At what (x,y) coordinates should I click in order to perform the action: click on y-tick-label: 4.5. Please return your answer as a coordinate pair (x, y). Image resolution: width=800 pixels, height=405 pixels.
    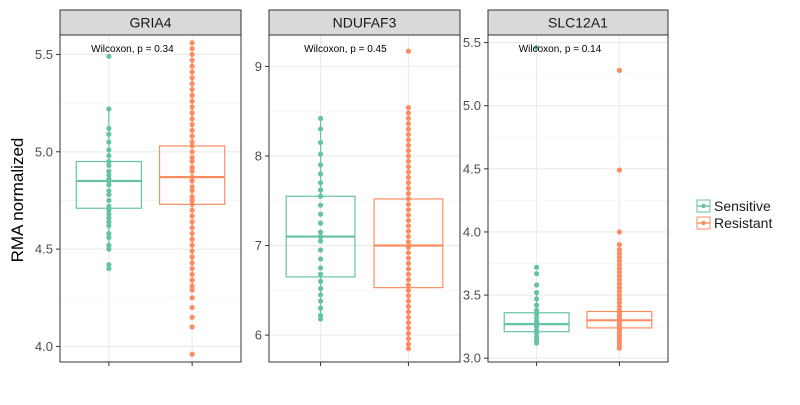
    Looking at the image, I should click on (44, 249).